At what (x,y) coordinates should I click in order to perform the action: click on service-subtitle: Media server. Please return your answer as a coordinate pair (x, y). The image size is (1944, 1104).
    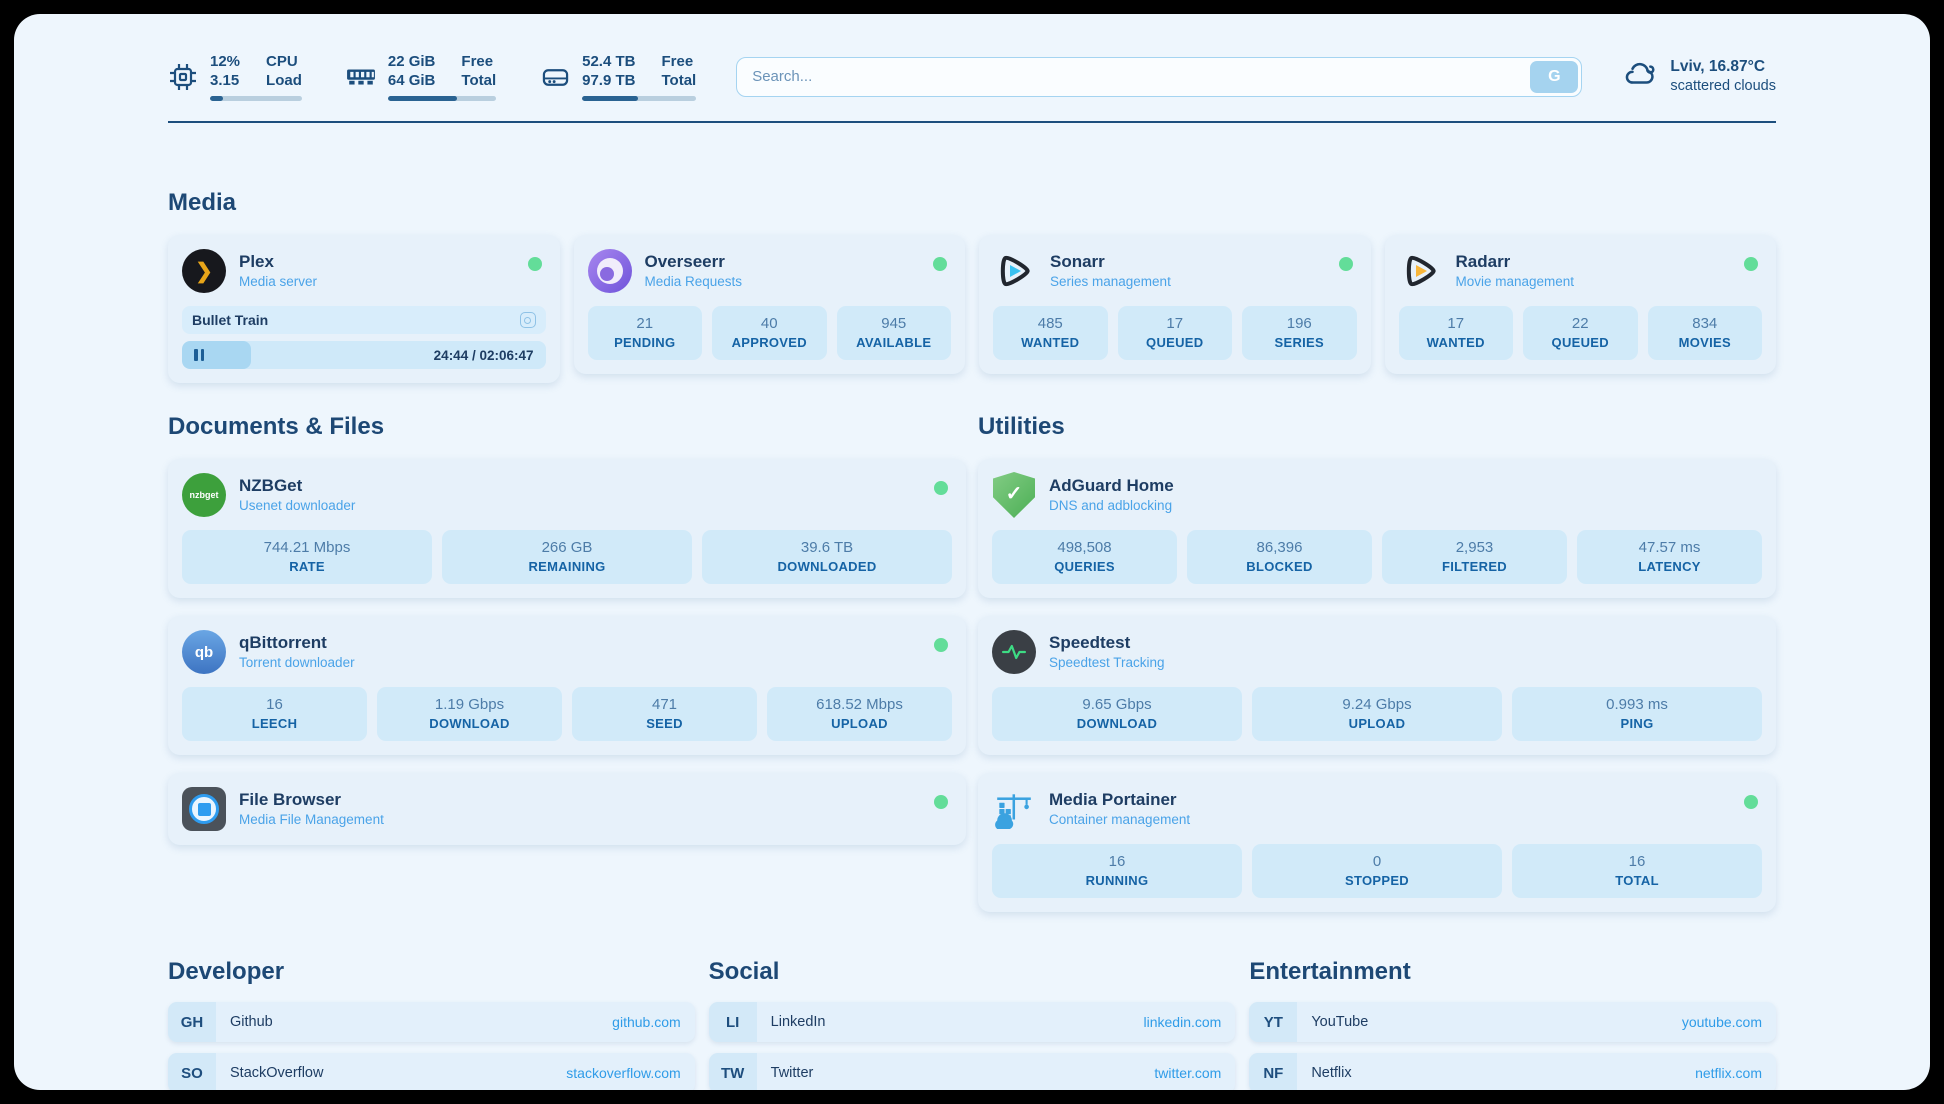
    Looking at the image, I should click on (278, 281).